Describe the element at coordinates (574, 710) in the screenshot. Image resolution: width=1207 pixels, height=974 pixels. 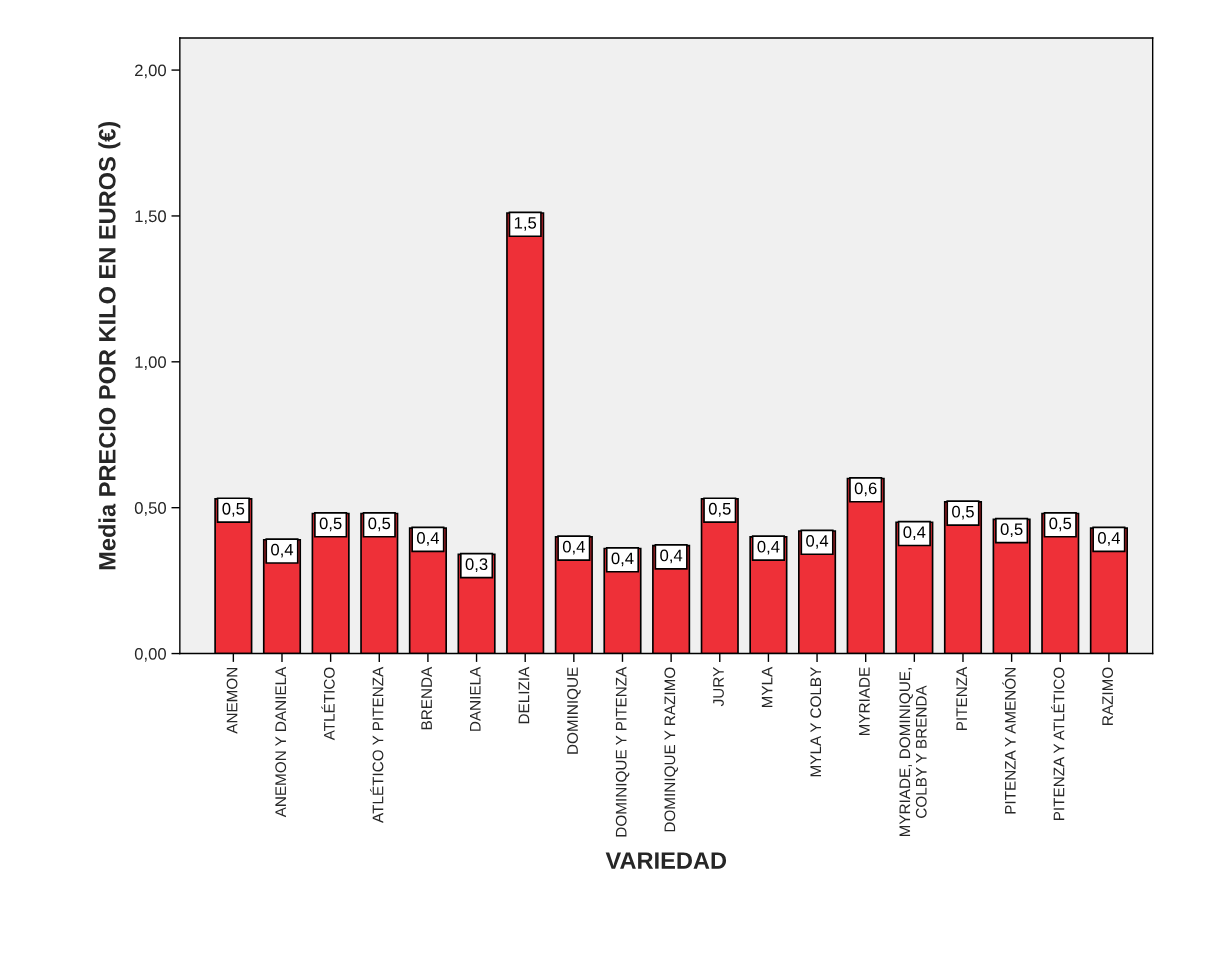
I see `x-tick-label: DOMINIQUE` at that location.